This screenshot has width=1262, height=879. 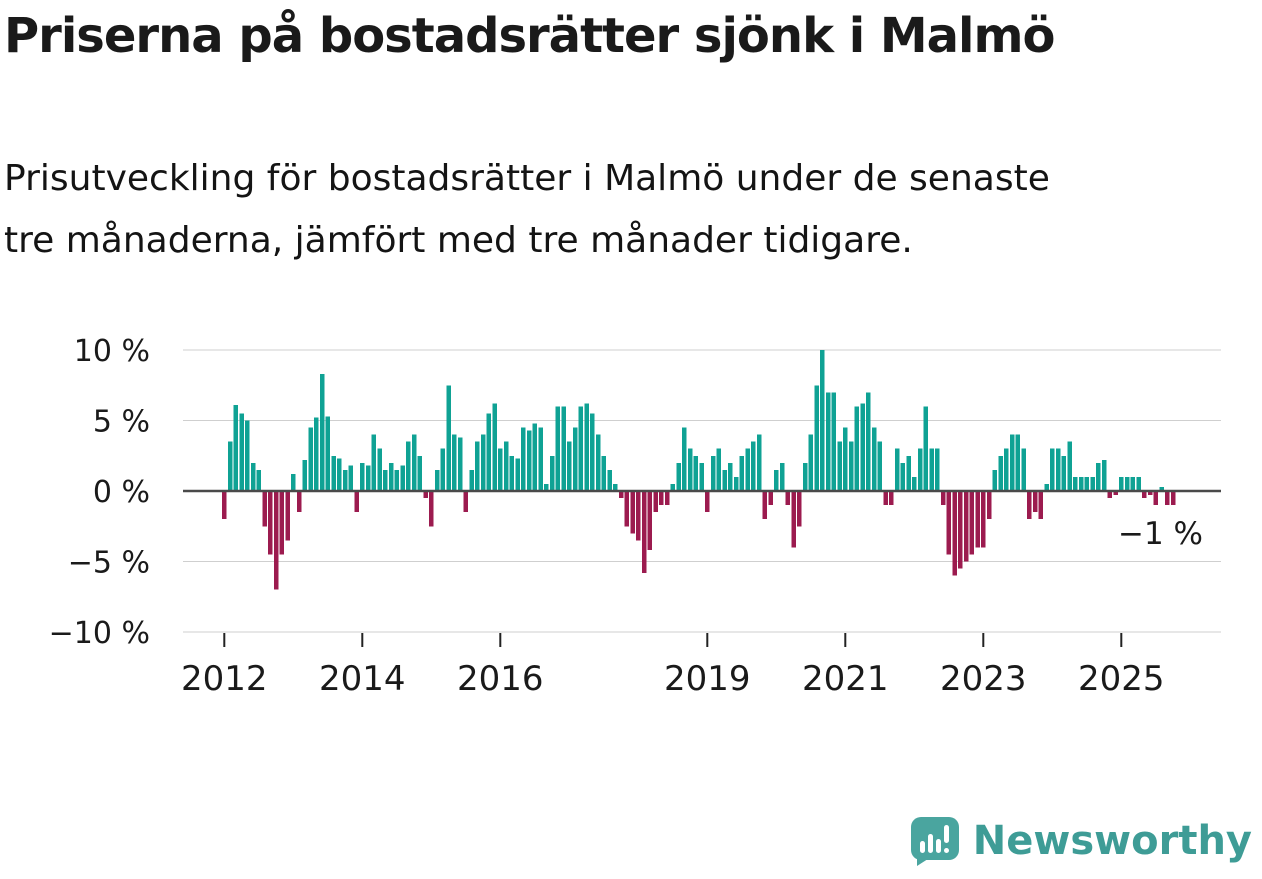 I want to click on y-axis-tick-label: 5 %, so click(x=121, y=422).